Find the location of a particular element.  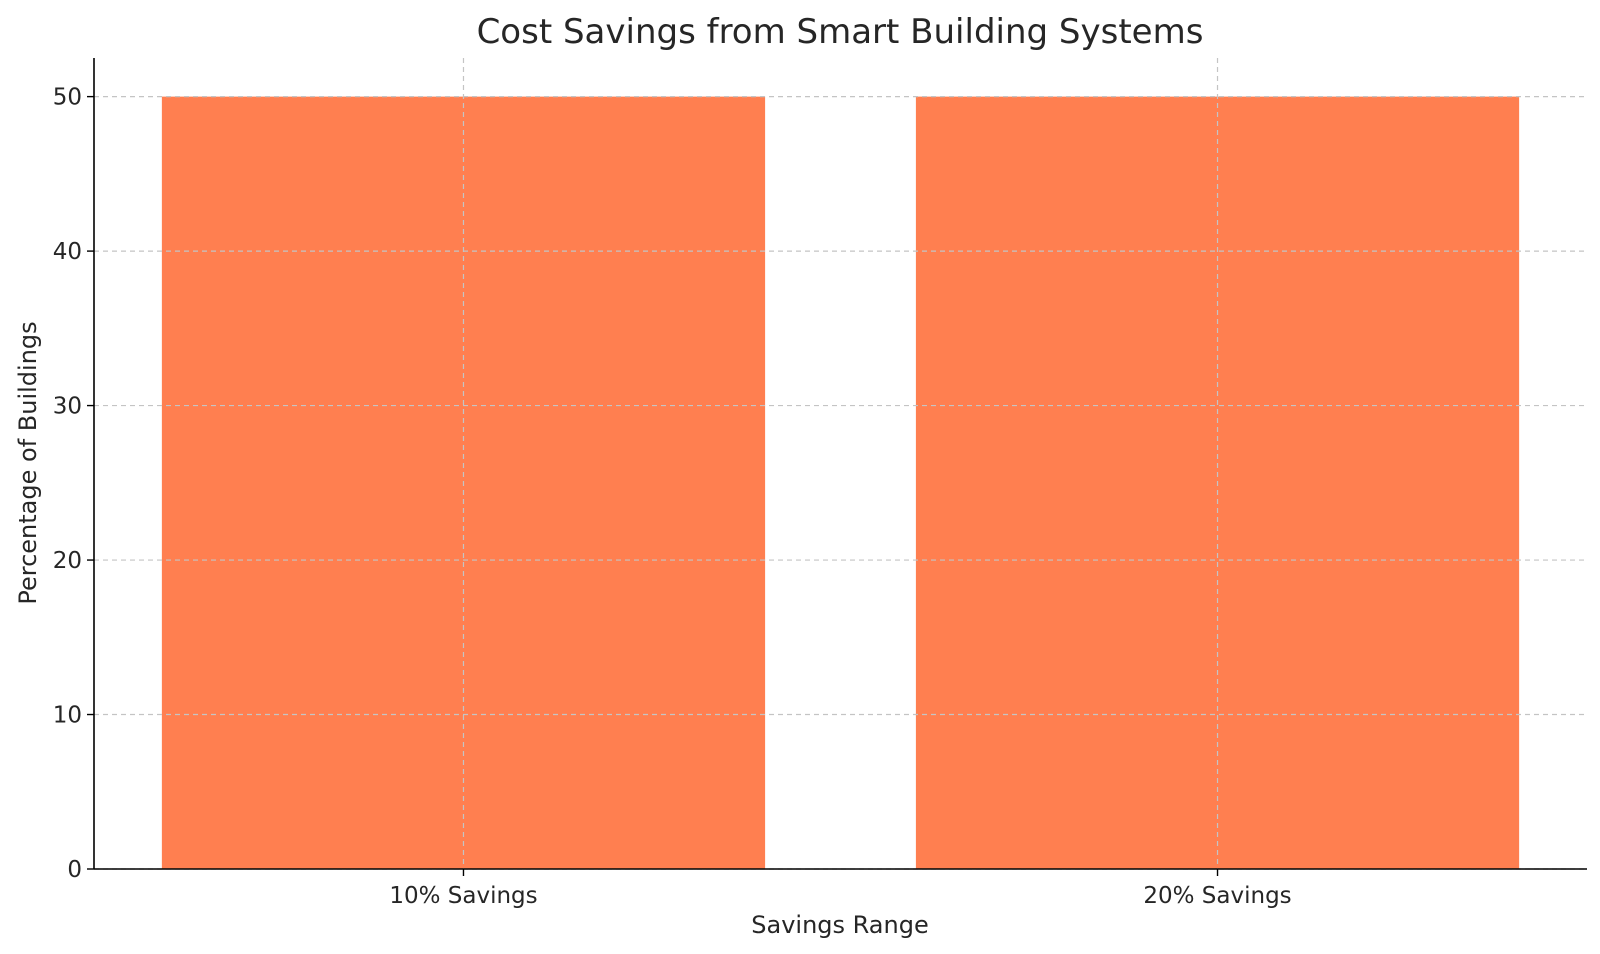

chart-title: Cost Savings from Smart Building Systems is located at coordinates (840, 32).